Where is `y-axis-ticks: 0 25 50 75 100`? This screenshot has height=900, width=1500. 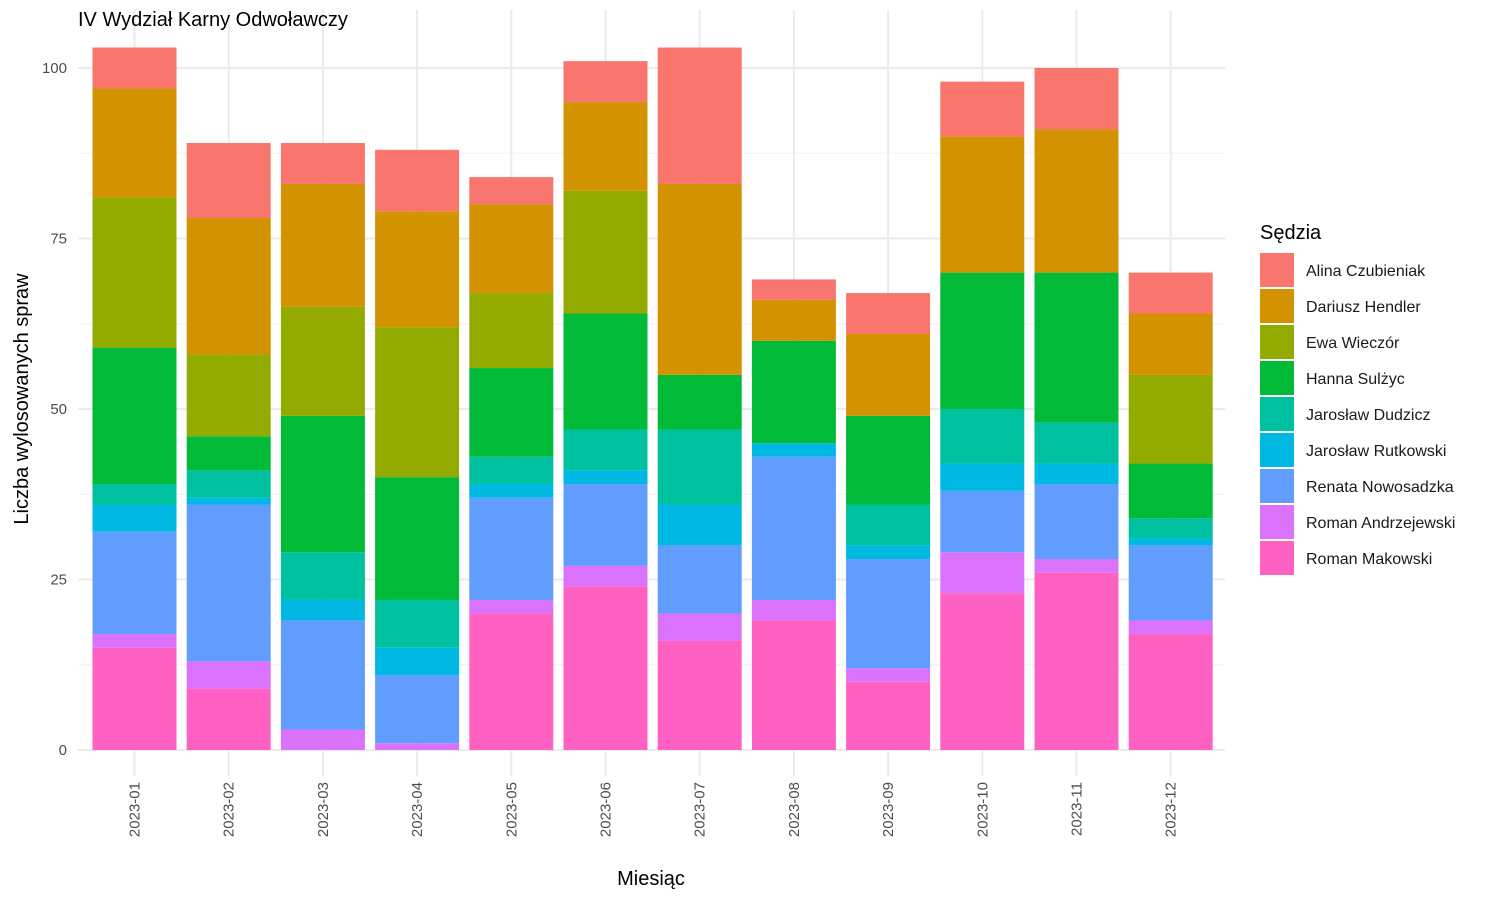 y-axis-ticks: 0 25 50 75 100 is located at coordinates (54, 409).